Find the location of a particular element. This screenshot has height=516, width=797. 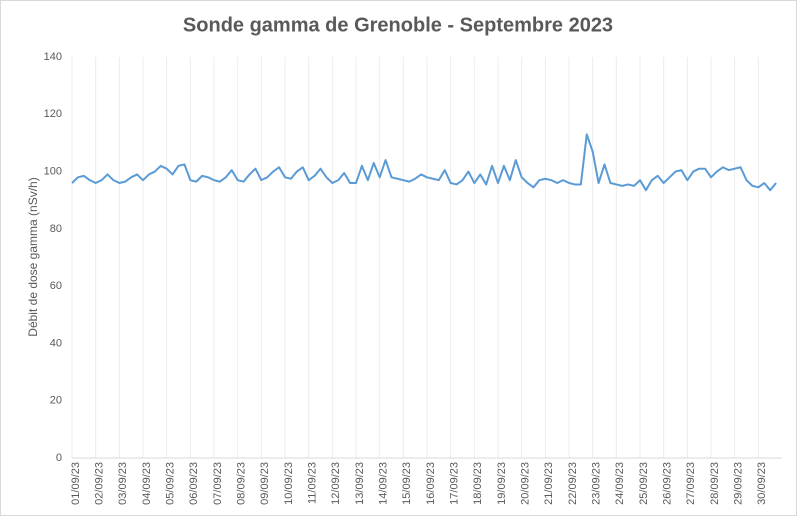

x-tick-label: 30/09/23 is located at coordinates (762, 483).